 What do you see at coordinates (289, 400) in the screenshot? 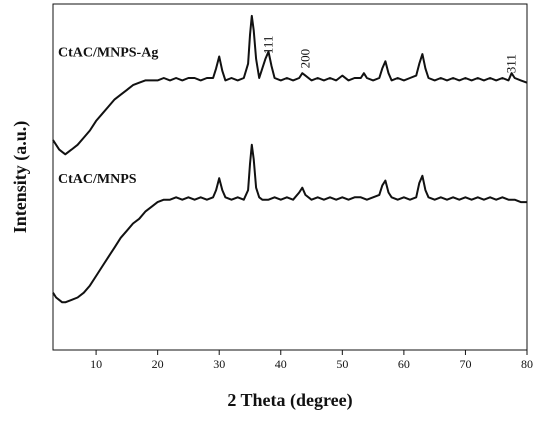
I see `x-axis-title: 2 Theta (degree)` at bounding box center [289, 400].